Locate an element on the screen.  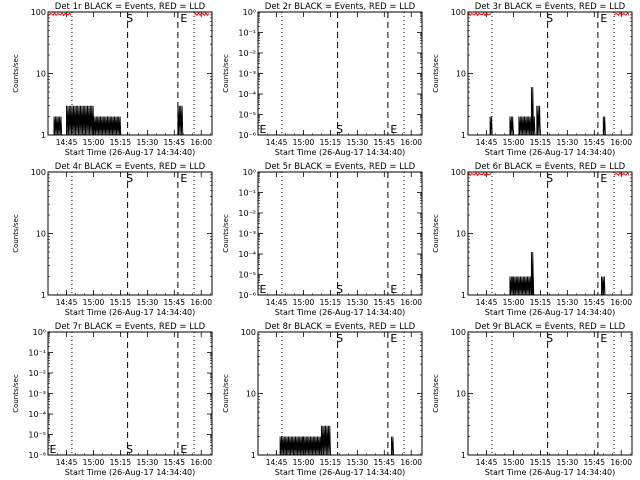
edge-marker-label: E is located at coordinates (53, 449).